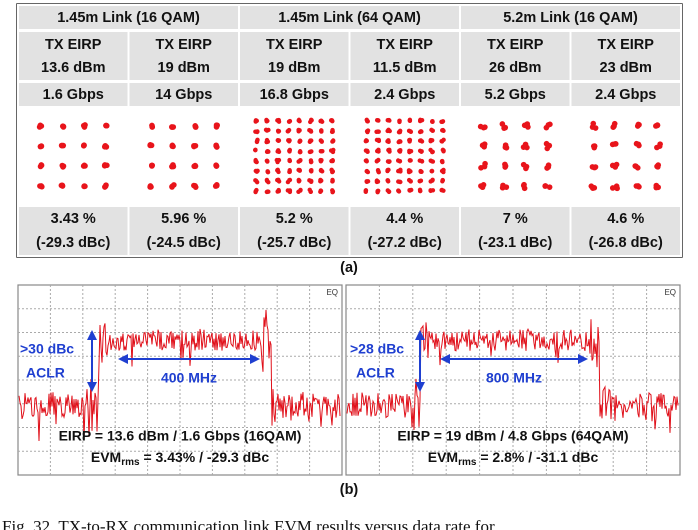 The image size is (698, 530). What do you see at coordinates (73, 219) in the screenshot?
I see `evm-percent: 3.43 %` at bounding box center [73, 219].